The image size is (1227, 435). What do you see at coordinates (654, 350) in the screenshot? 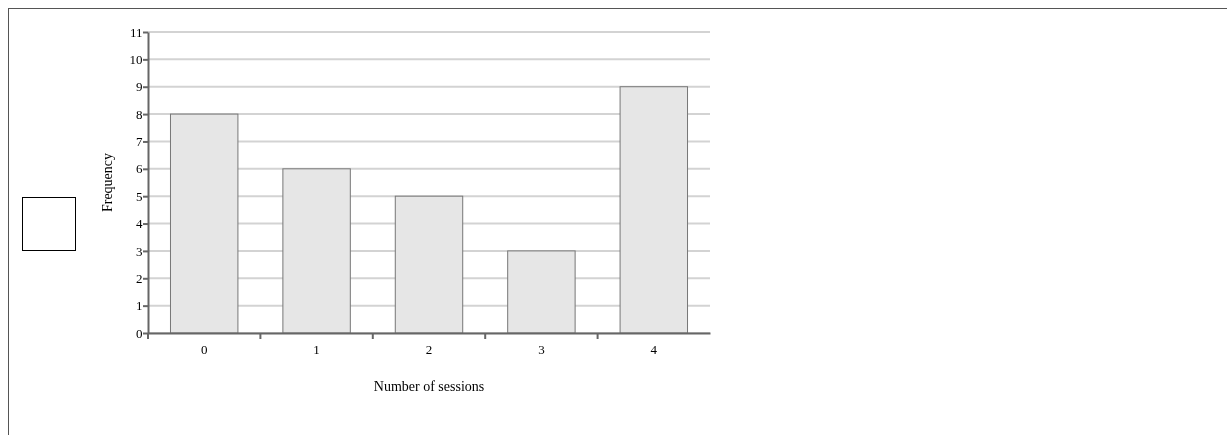
I see `x-tick-label: 4` at bounding box center [654, 350].